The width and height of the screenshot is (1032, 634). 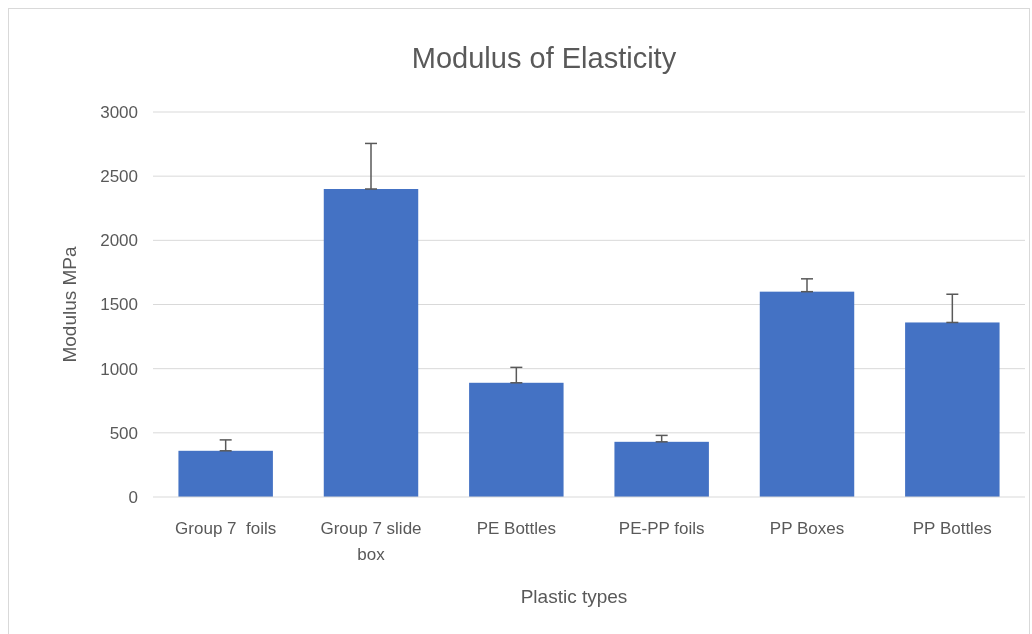 What do you see at coordinates (69, 304) in the screenshot?
I see `y-axis-title: Modulus MPa` at bounding box center [69, 304].